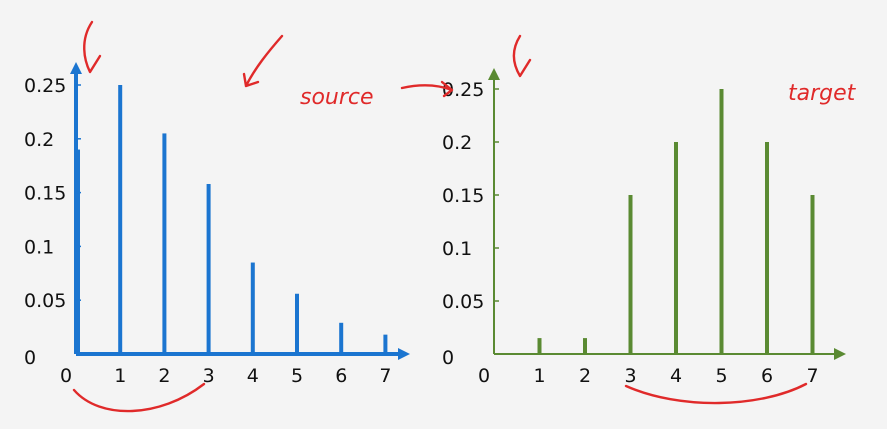  I want to click on target-x-tick-label: 4, so click(676, 376).